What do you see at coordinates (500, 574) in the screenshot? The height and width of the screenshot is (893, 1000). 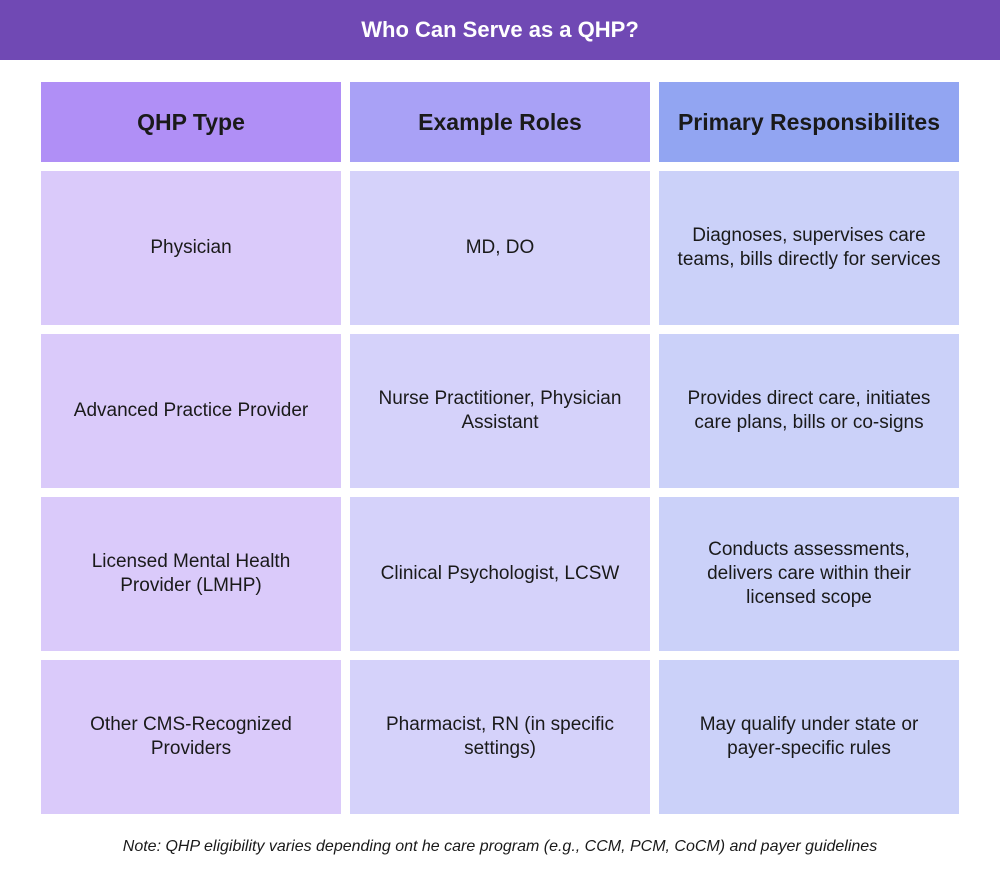 I see `table-cell: Clinical Psychologist, LCSW` at bounding box center [500, 574].